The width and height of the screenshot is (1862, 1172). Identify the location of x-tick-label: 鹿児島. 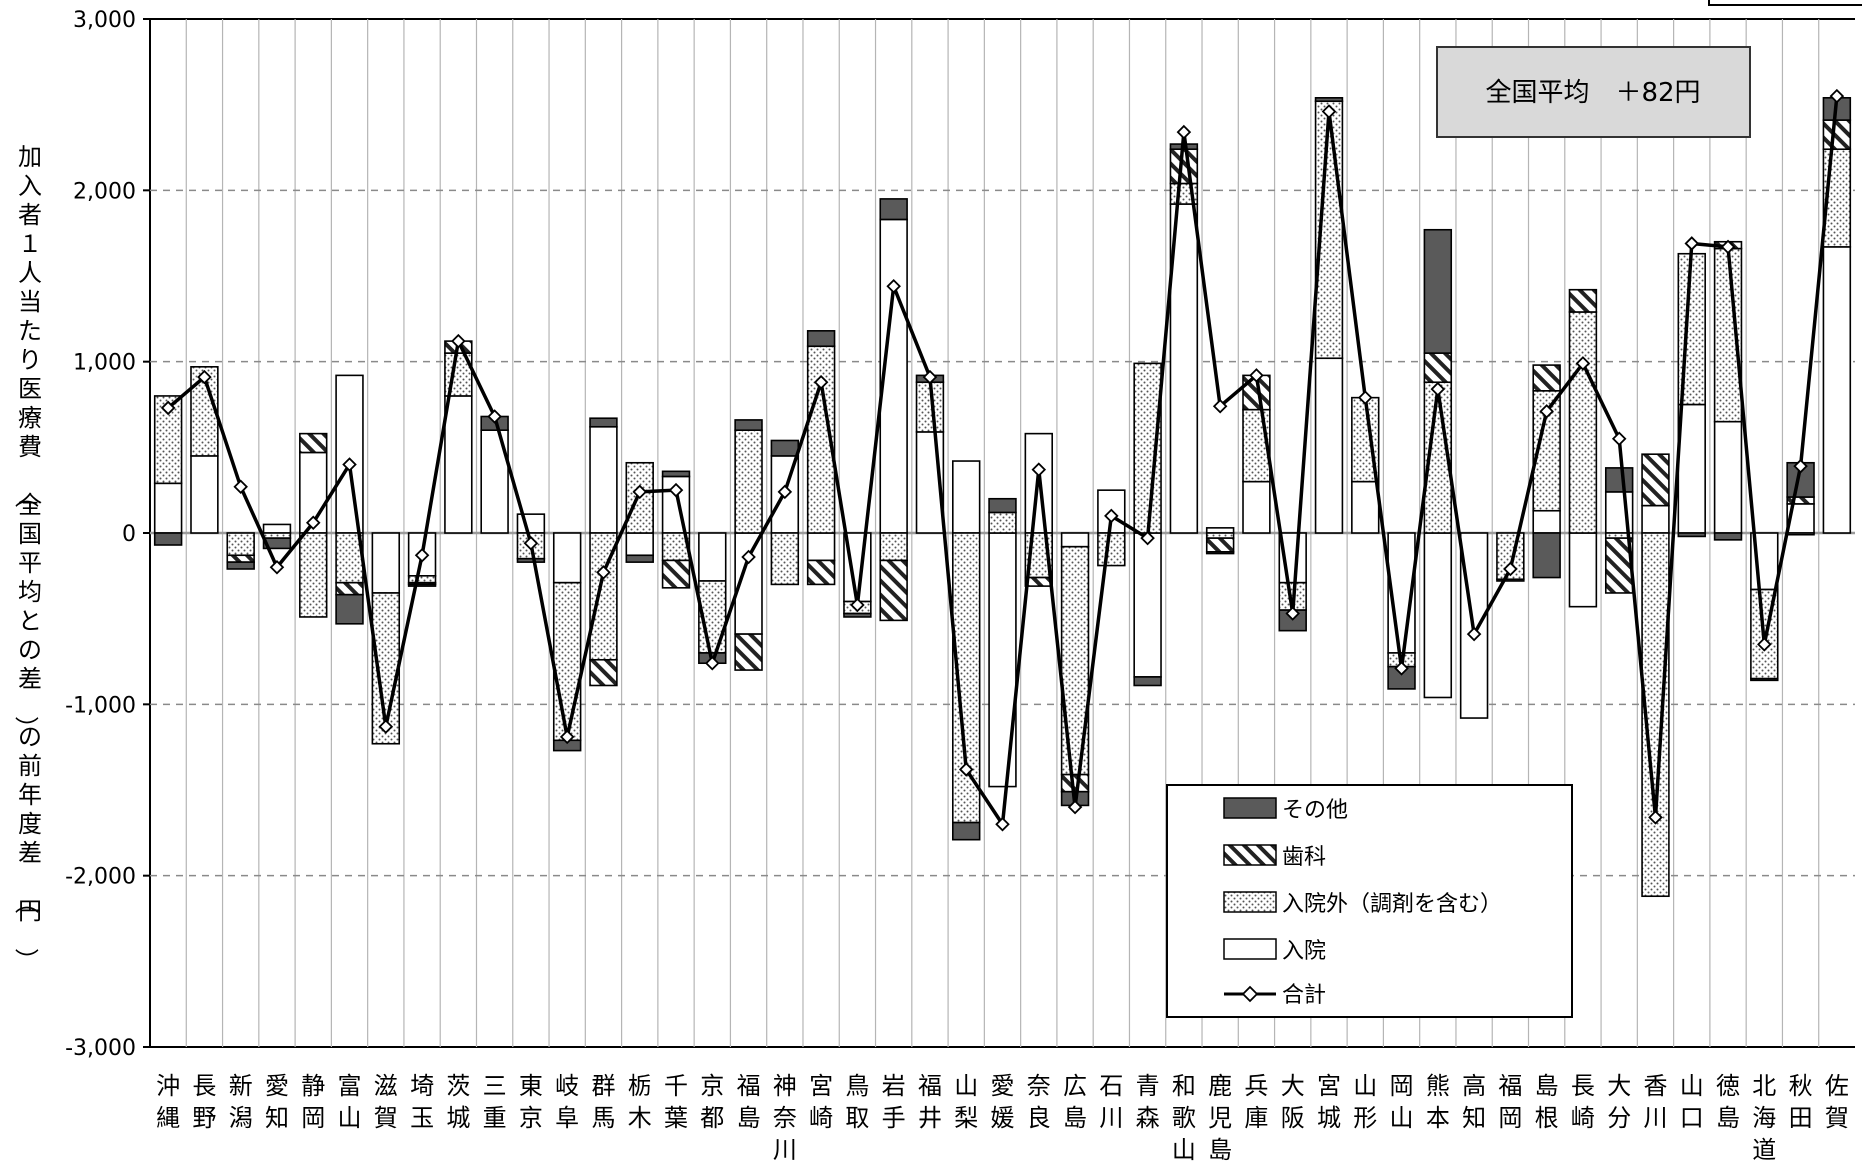
(1220, 1118).